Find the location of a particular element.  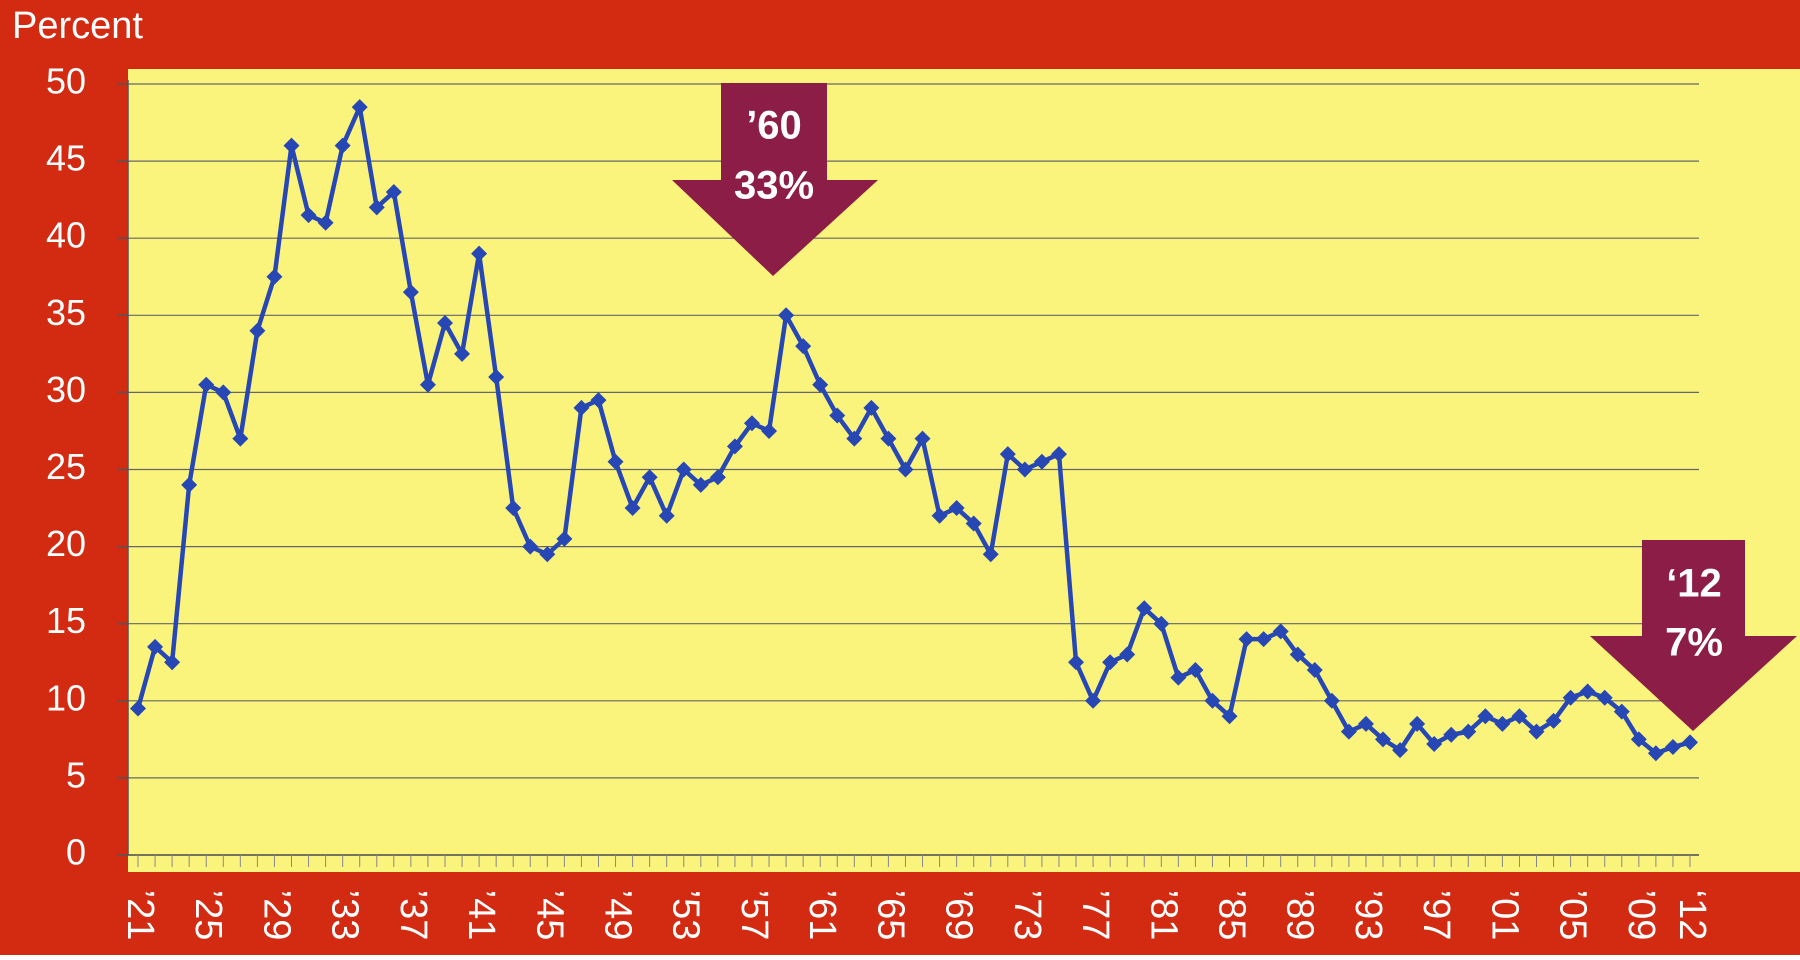

x-tick-label: ’69 is located at coordinates (959, 915).